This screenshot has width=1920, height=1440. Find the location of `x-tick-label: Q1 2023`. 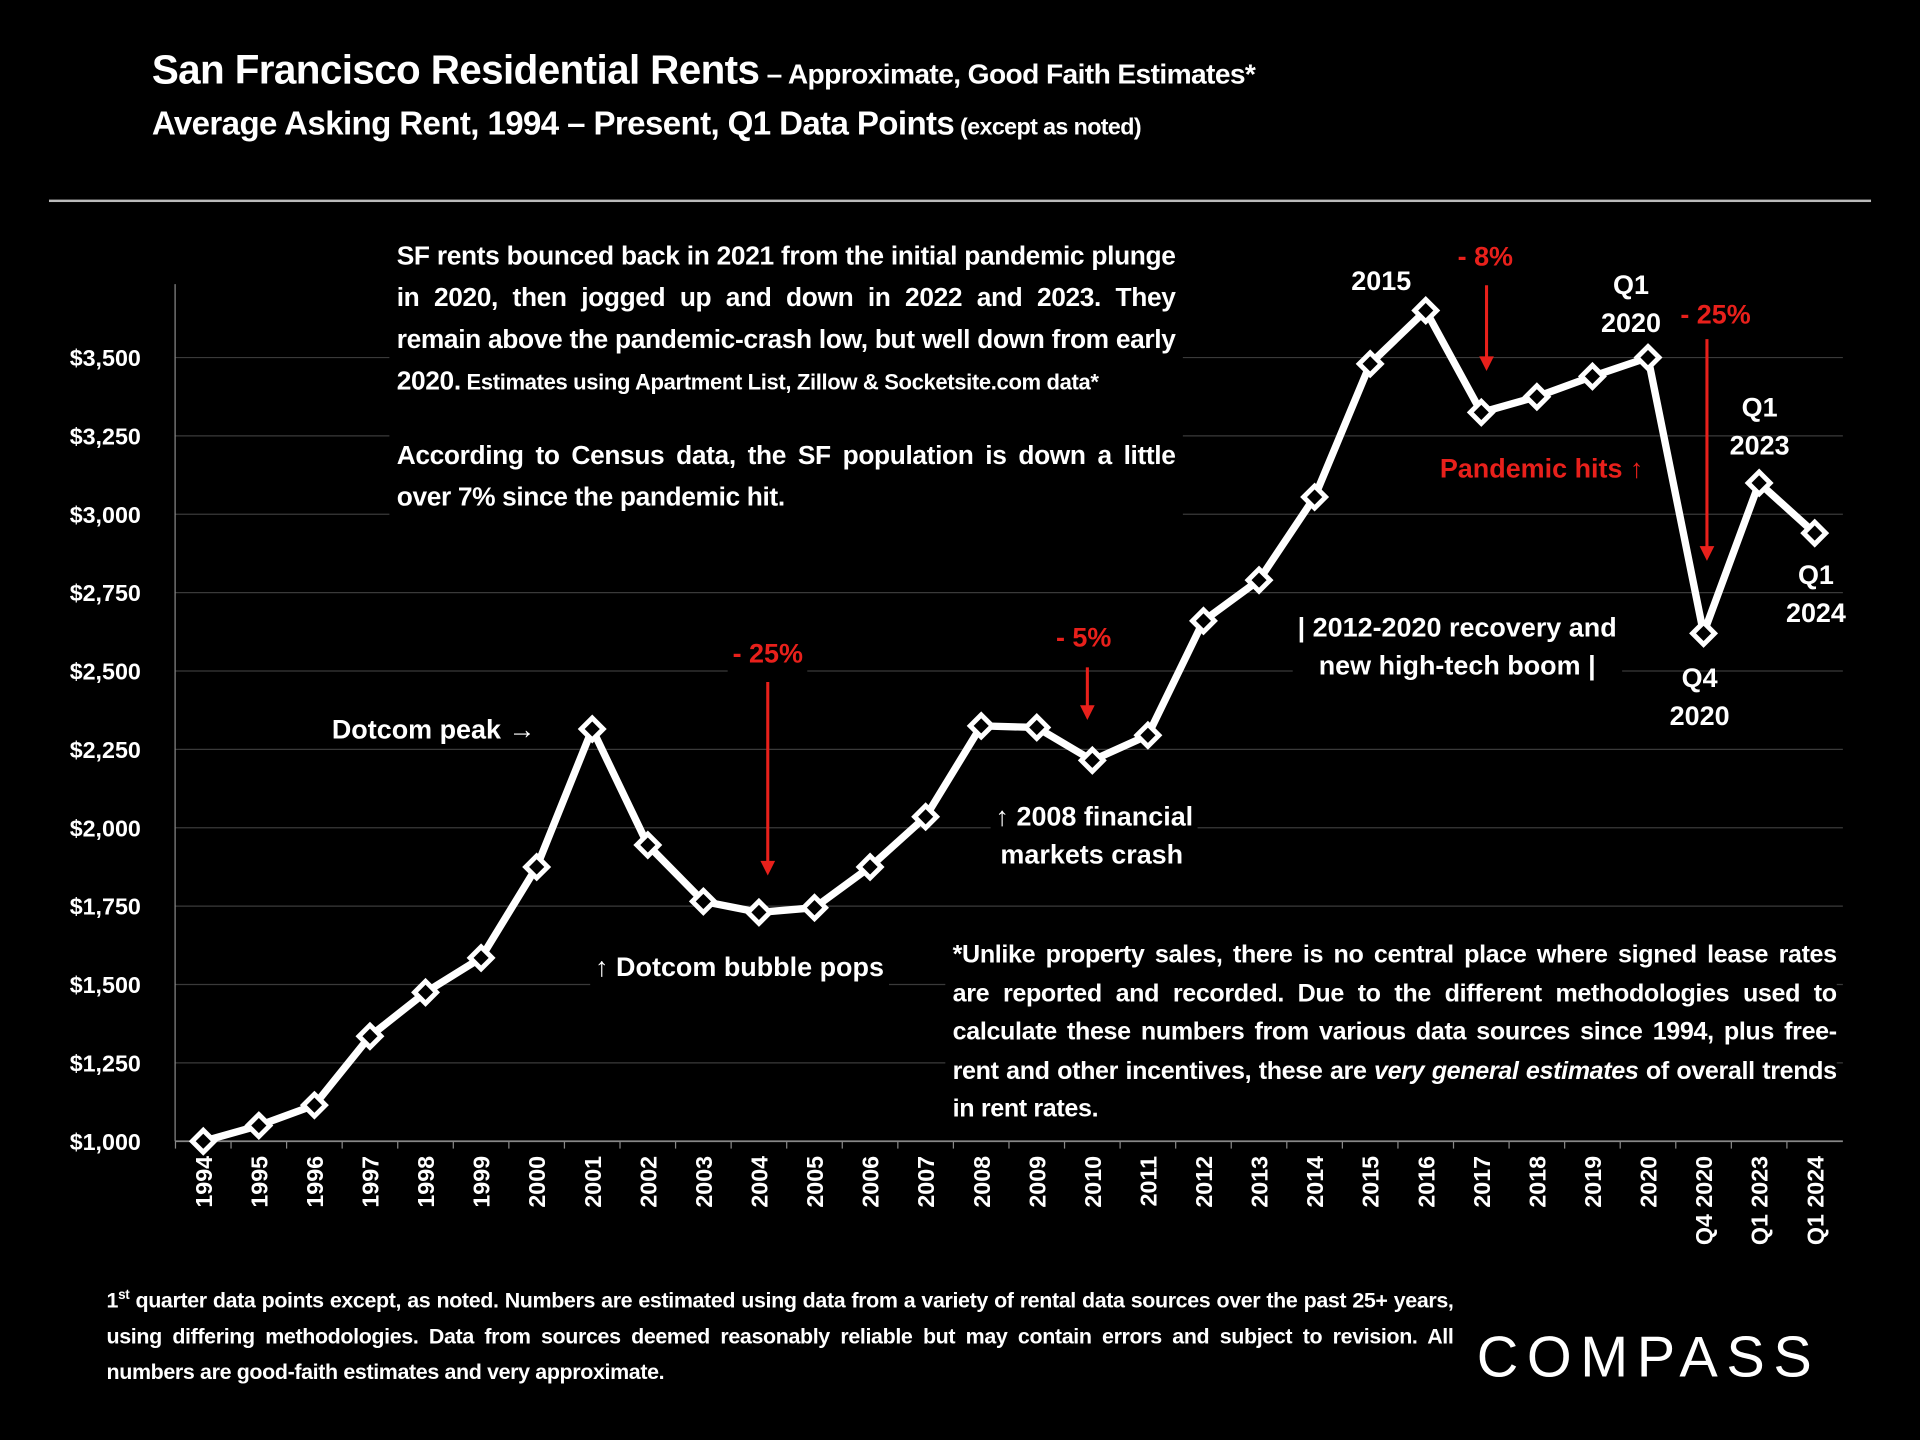

x-tick-label: Q1 2023 is located at coordinates (1760, 1200).